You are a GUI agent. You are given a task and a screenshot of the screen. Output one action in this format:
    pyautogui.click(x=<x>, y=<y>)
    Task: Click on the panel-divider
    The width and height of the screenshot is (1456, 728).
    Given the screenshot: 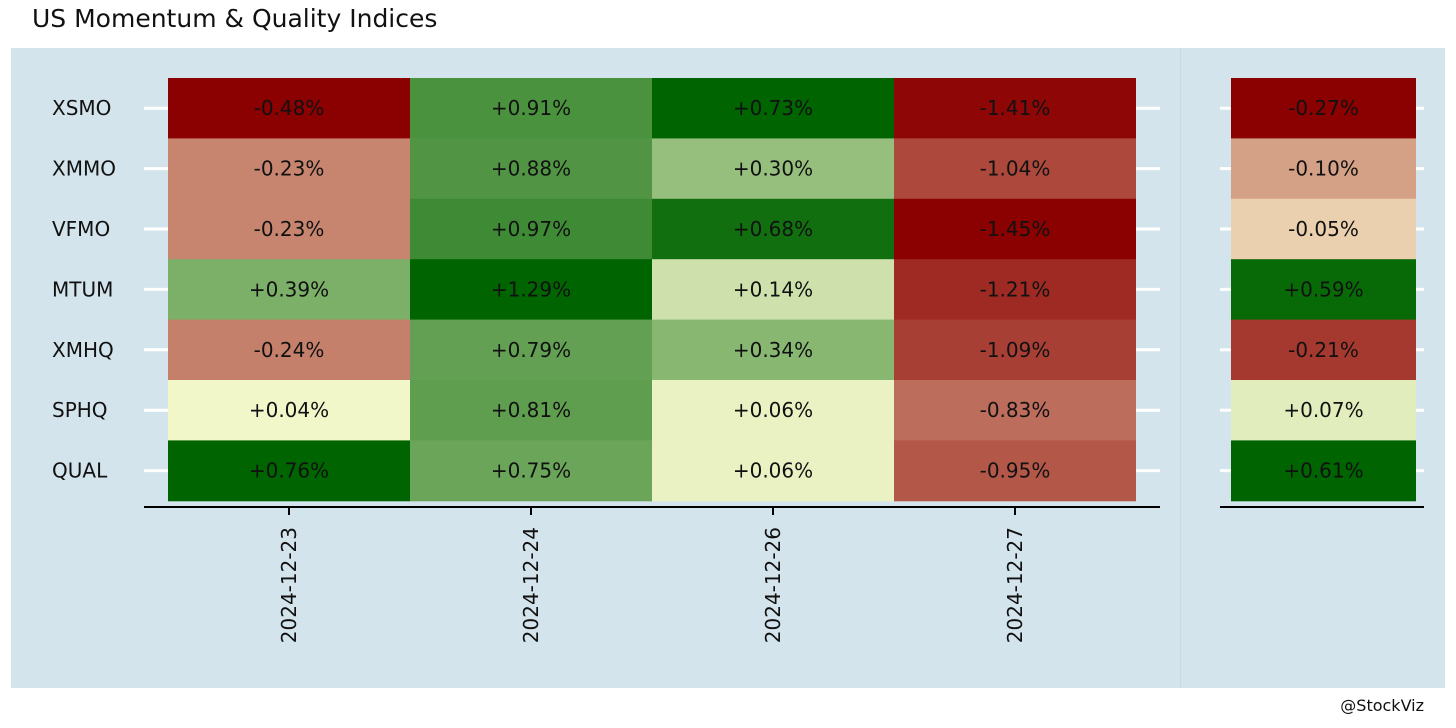 What is the action you would take?
    pyautogui.click(x=1180, y=368)
    